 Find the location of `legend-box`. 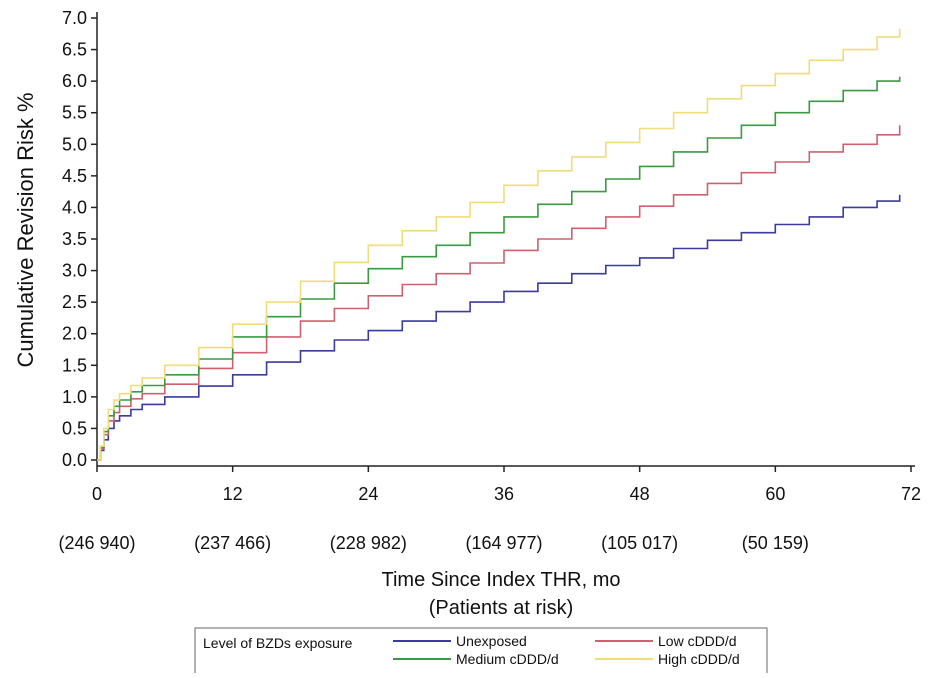

legend-box is located at coordinates (481, 651).